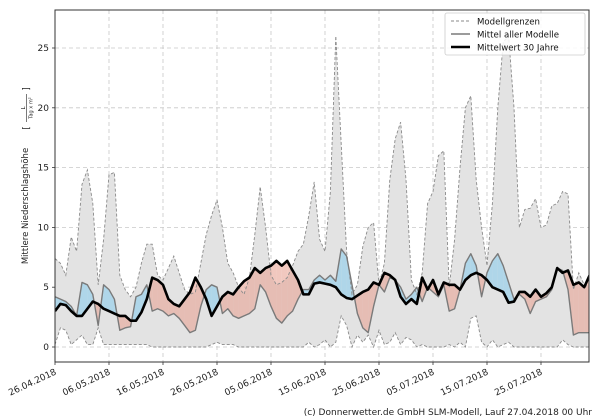  I want to click on y-tick-label: 25, so click(43, 49).